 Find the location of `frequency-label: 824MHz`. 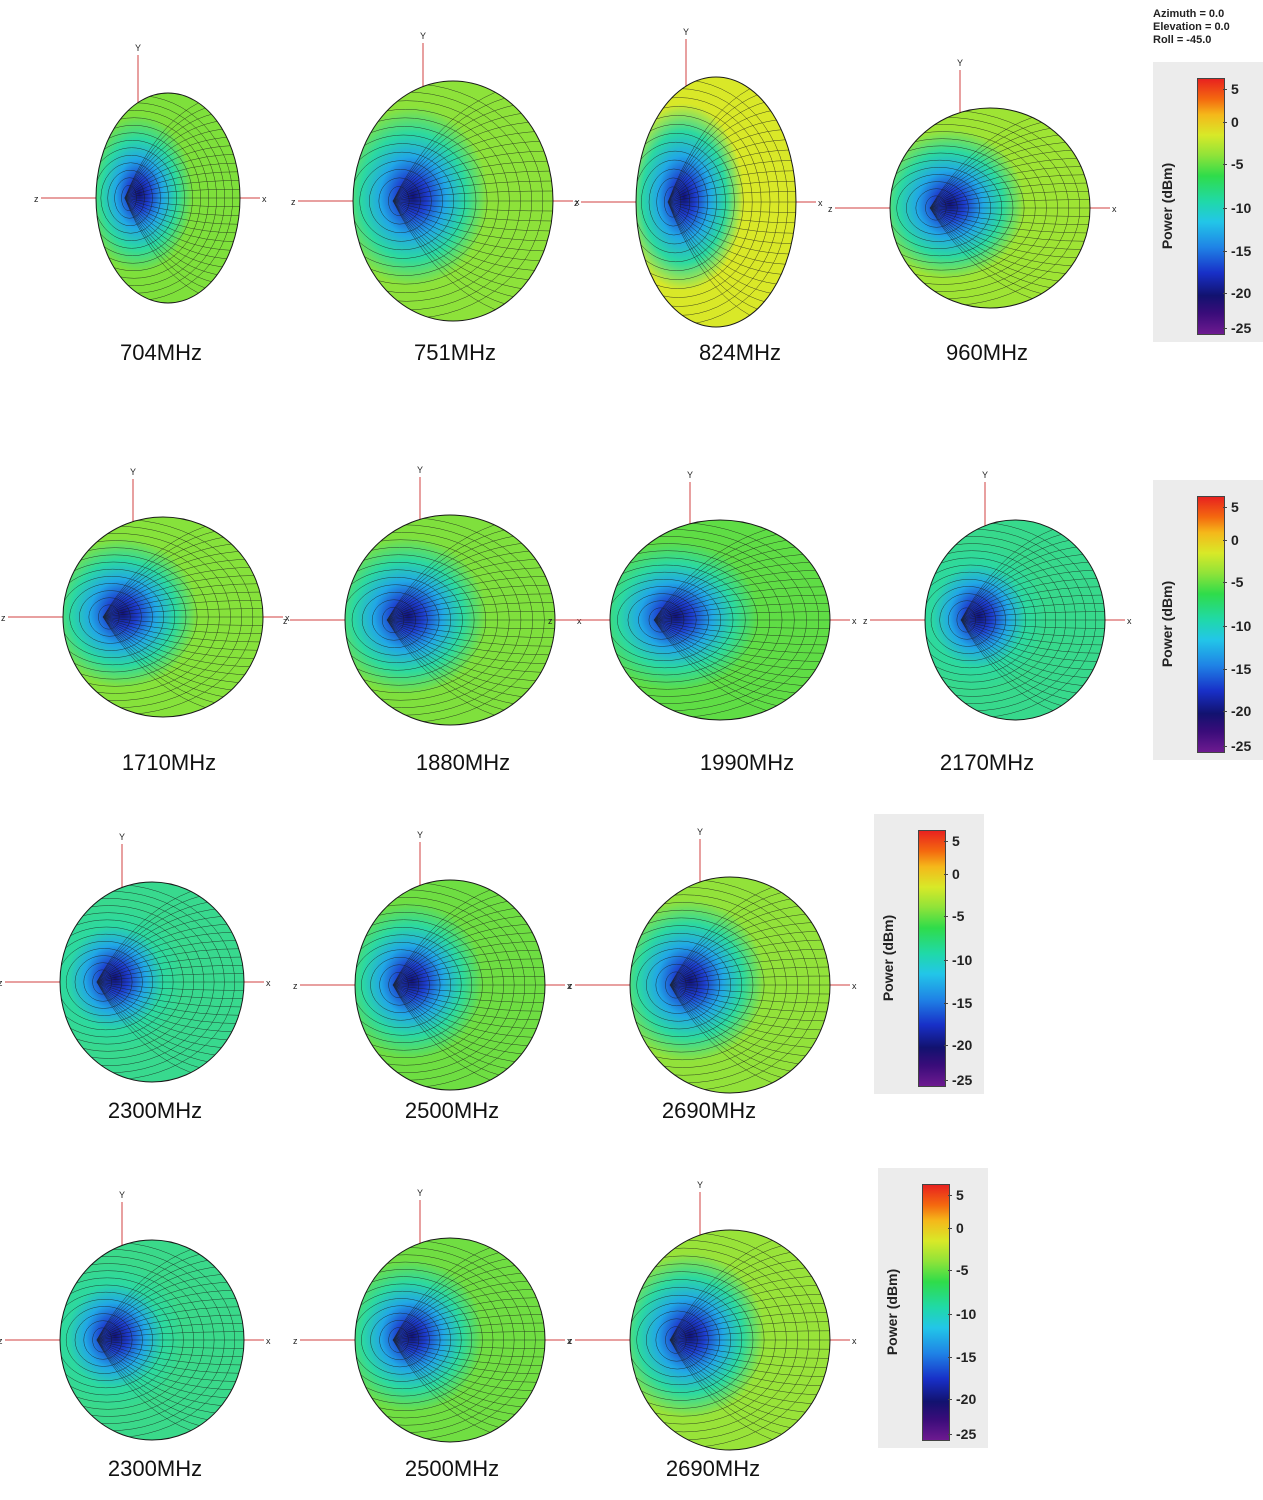

frequency-label: 824MHz is located at coordinates (740, 352).